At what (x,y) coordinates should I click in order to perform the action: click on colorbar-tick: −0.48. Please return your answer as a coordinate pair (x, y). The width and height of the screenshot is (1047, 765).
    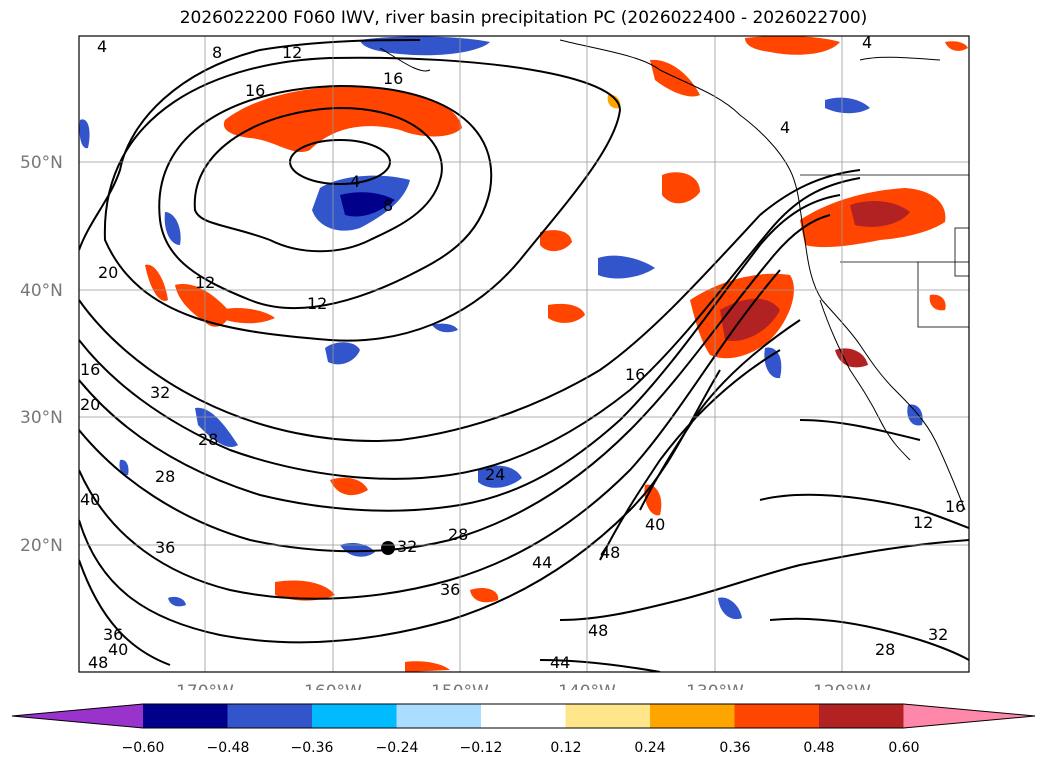
    Looking at the image, I should click on (228, 748).